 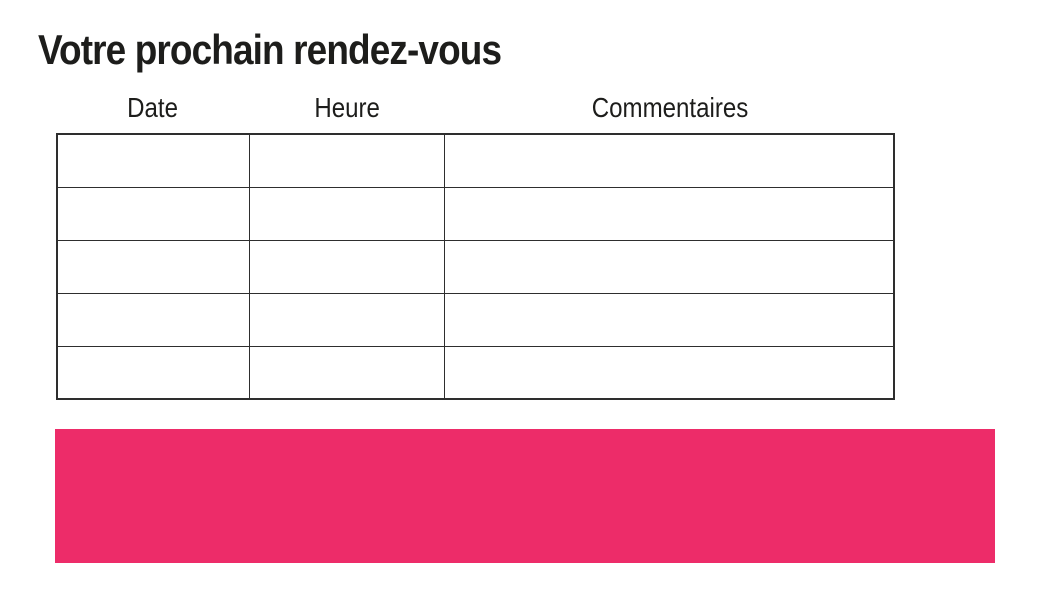 I want to click on table-header-row: Date Heure Commentaires, so click(x=475, y=106).